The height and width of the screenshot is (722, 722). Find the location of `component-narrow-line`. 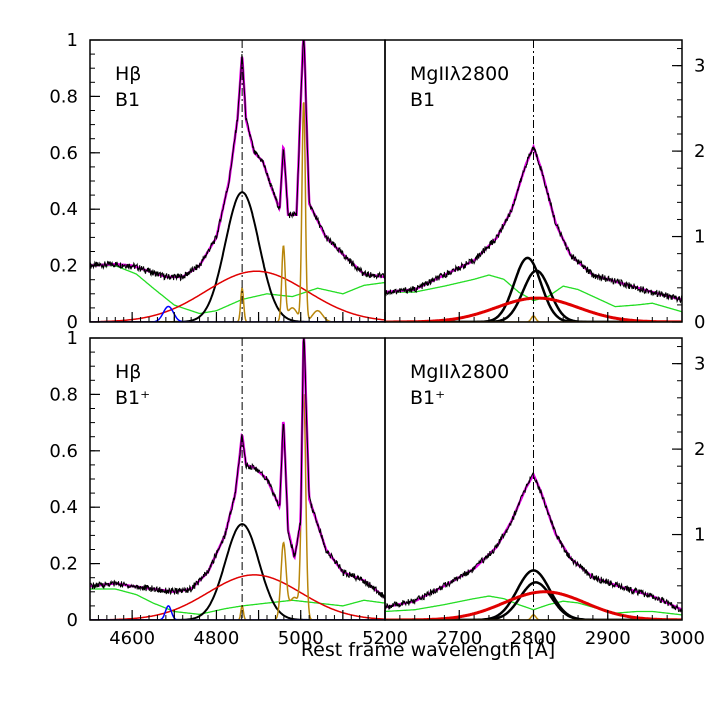

component-narrow-line is located at coordinates (237, 212).